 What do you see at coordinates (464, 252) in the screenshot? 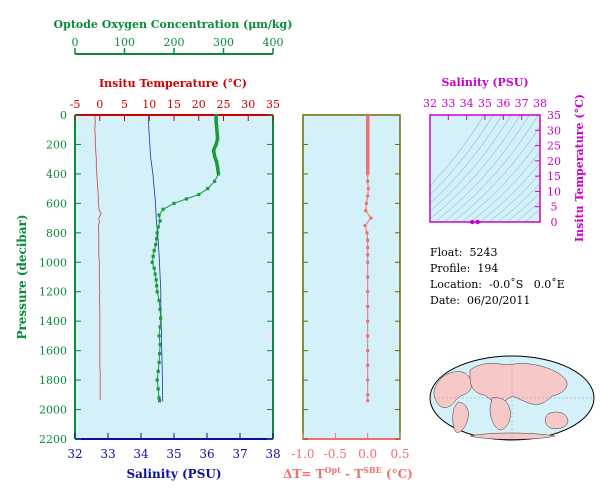
I see `float-info: Float: 5243` at bounding box center [464, 252].